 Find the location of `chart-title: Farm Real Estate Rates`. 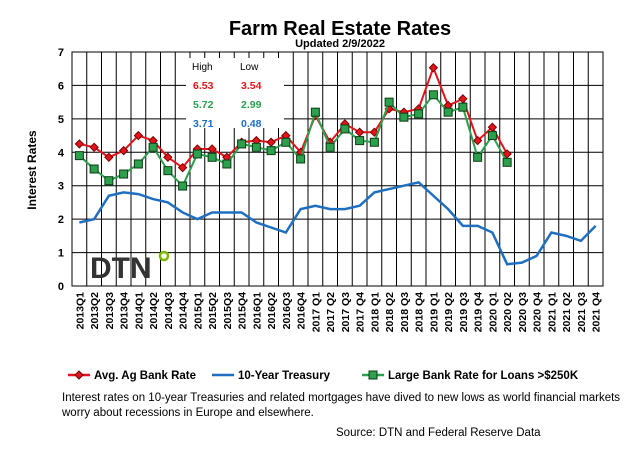

chart-title: Farm Real Estate Rates is located at coordinates (340, 29).